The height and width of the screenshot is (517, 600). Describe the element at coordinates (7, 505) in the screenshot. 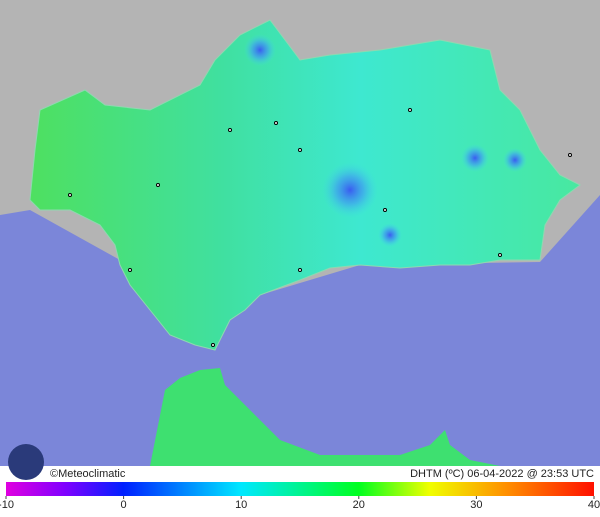

I see `tick-label: -10` at that location.